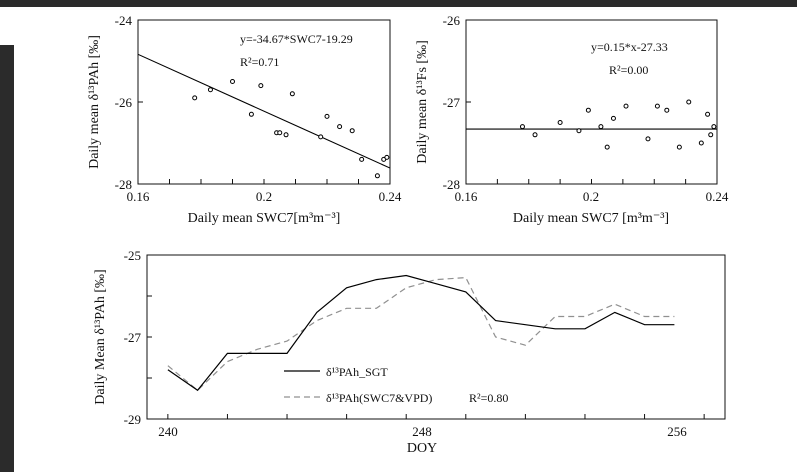  What do you see at coordinates (7, 258) in the screenshot?
I see `window-left-bar` at bounding box center [7, 258].